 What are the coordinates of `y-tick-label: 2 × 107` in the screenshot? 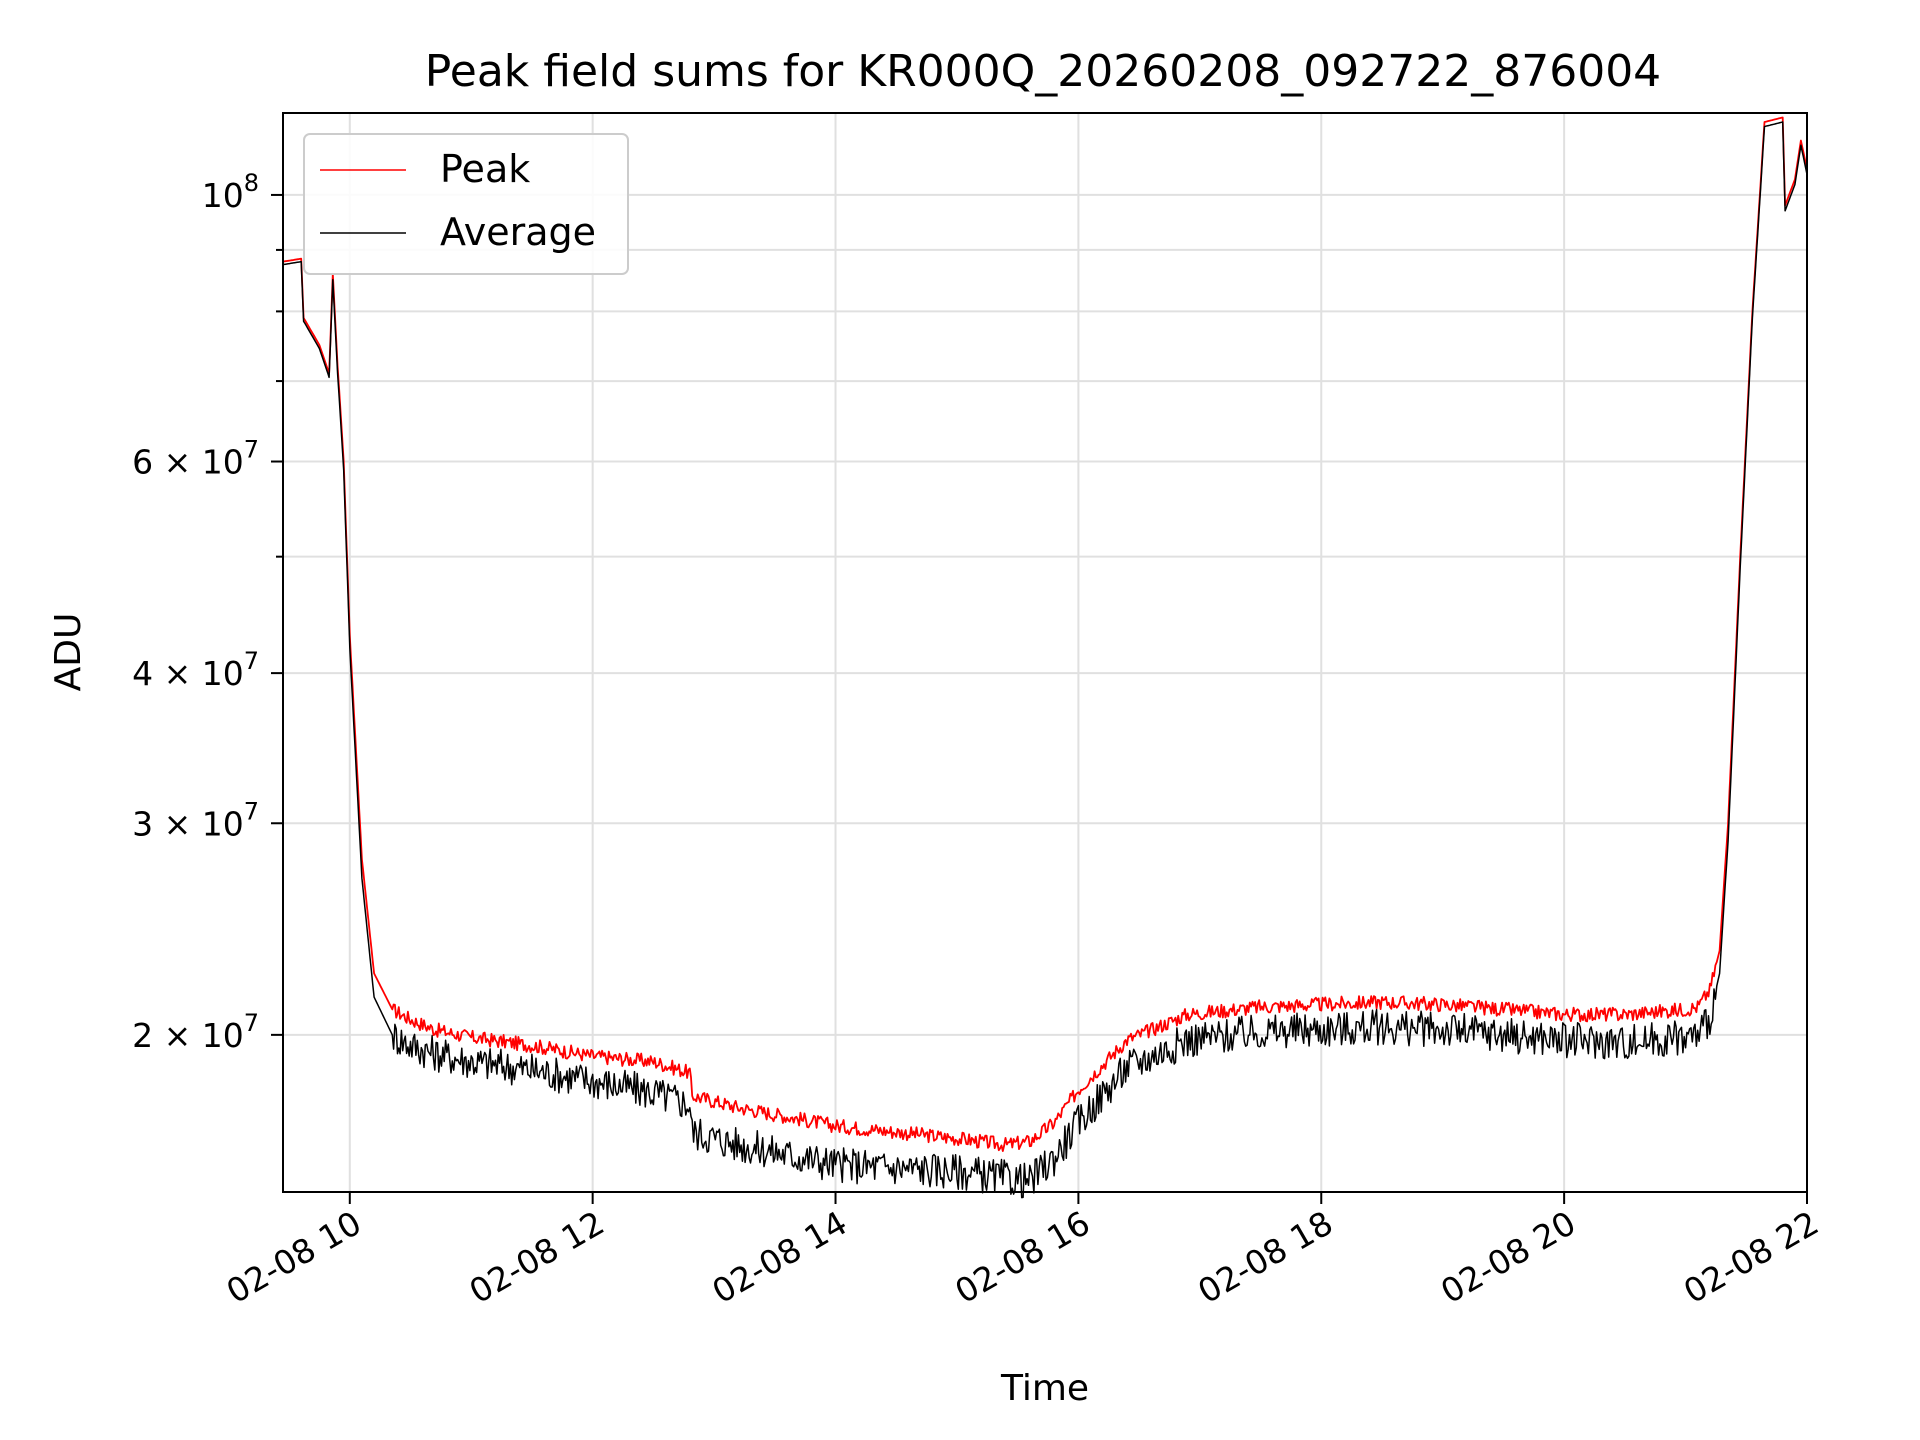 It's located at (195, 1032).